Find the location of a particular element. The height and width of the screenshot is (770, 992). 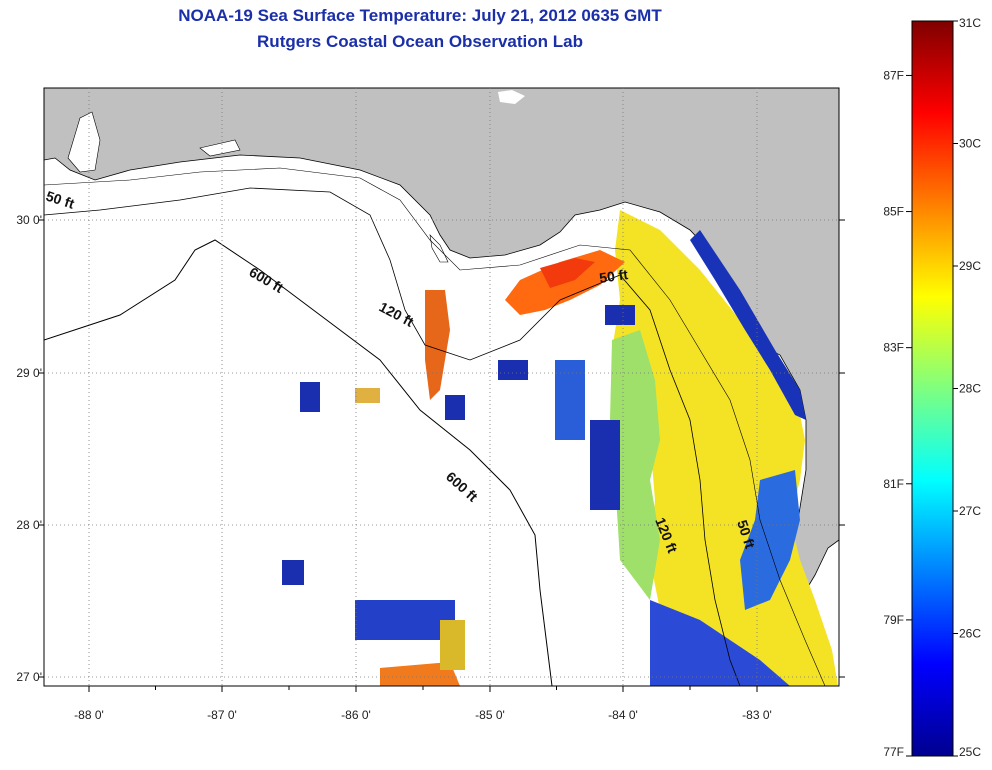

colorbar-celsius-tick: 27C is located at coordinates (970, 511).